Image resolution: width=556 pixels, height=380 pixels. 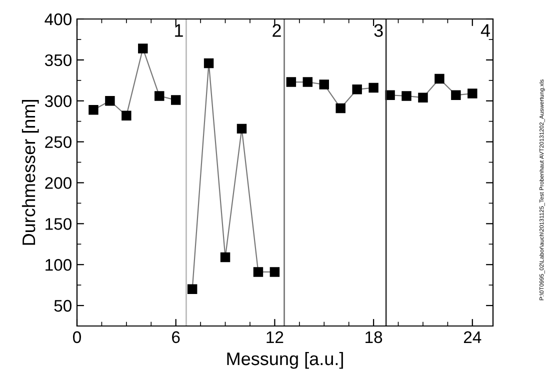 What do you see at coordinates (374, 337) in the screenshot?
I see `x-tick-label: 18` at bounding box center [374, 337].